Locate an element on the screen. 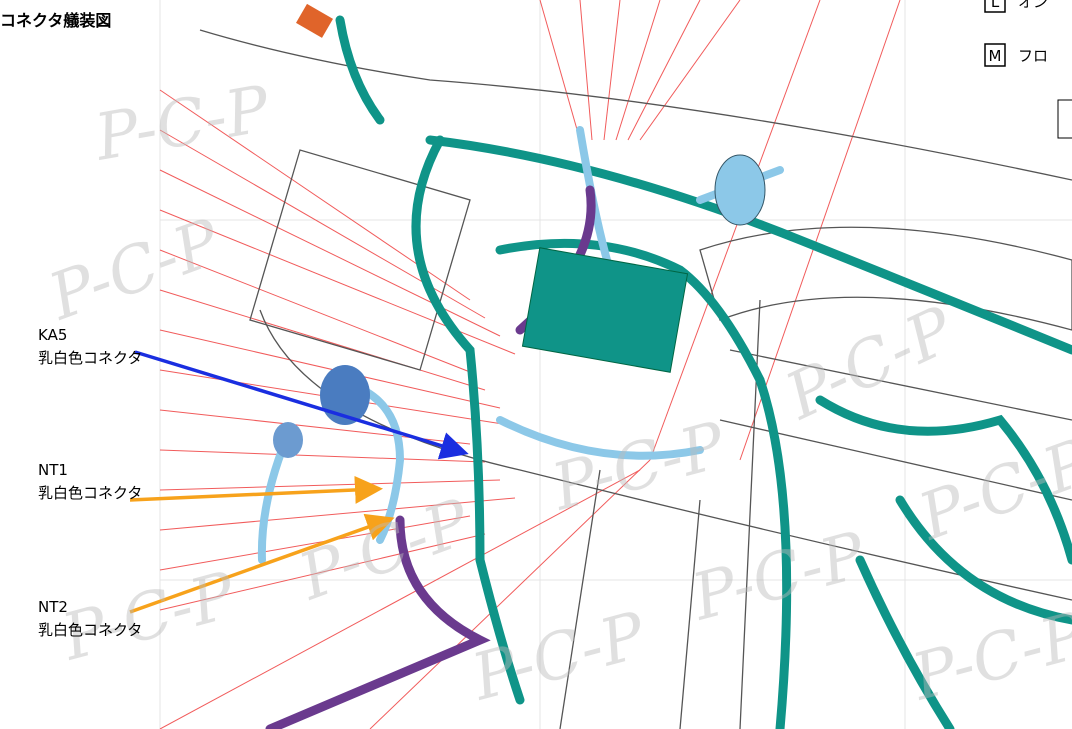 The image size is (1072, 729). arrows is located at coordinates (299, 482).